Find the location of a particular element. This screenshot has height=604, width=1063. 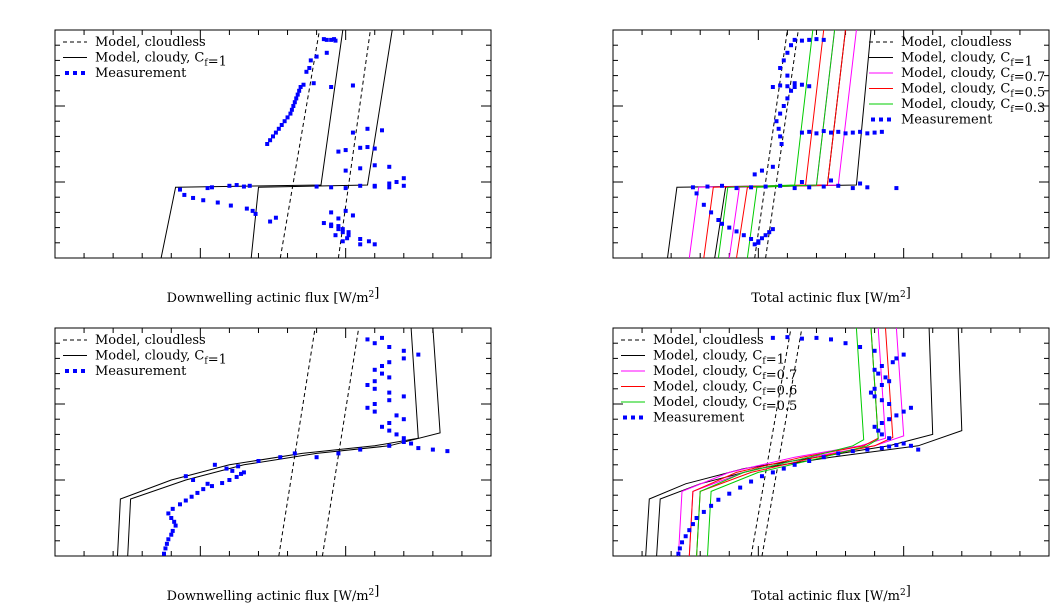

legend-entry: Model, cloudy, Cf=0.6 is located at coordinates (725, 389).